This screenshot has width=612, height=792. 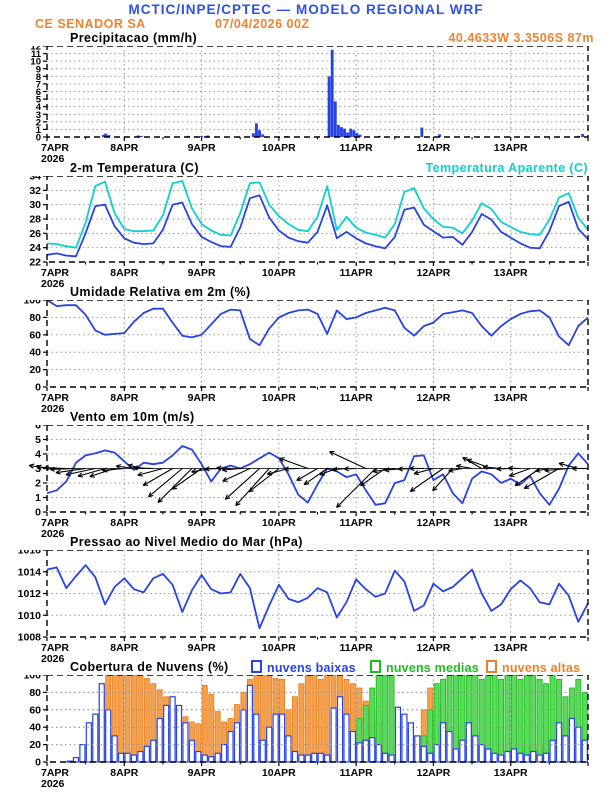 I want to click on station-name: CE SENADOR SA, so click(x=90, y=24).